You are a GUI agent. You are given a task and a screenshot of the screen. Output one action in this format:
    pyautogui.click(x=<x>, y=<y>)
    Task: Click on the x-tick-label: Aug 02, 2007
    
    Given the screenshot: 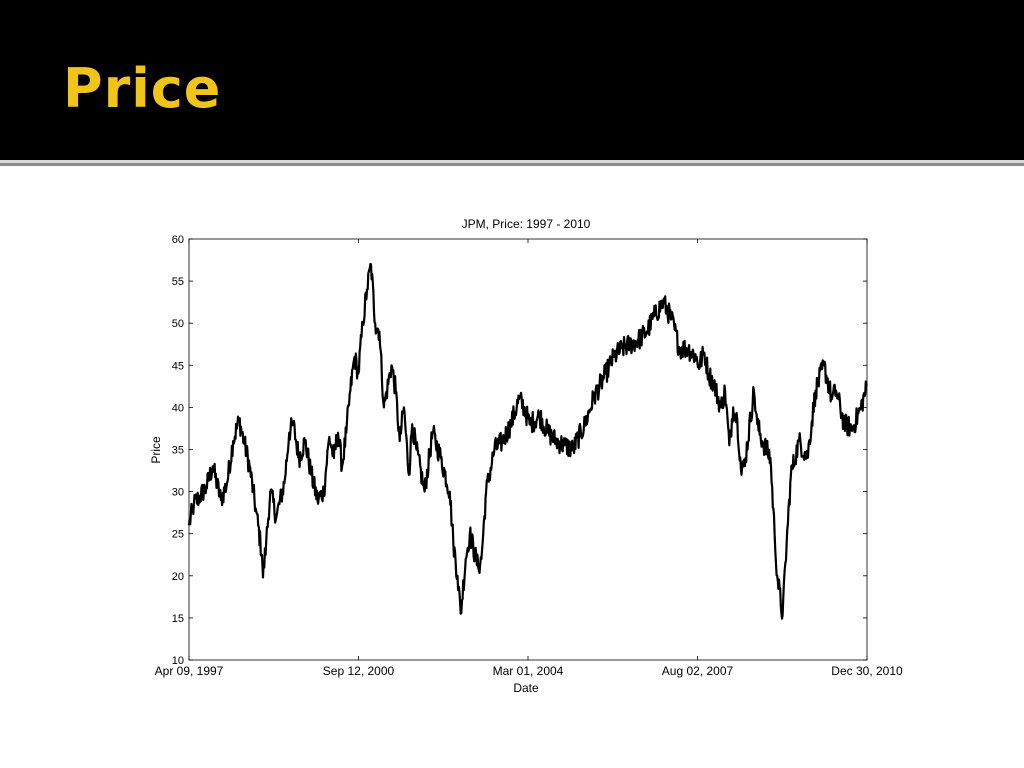 What is the action you would take?
    pyautogui.click(x=698, y=671)
    